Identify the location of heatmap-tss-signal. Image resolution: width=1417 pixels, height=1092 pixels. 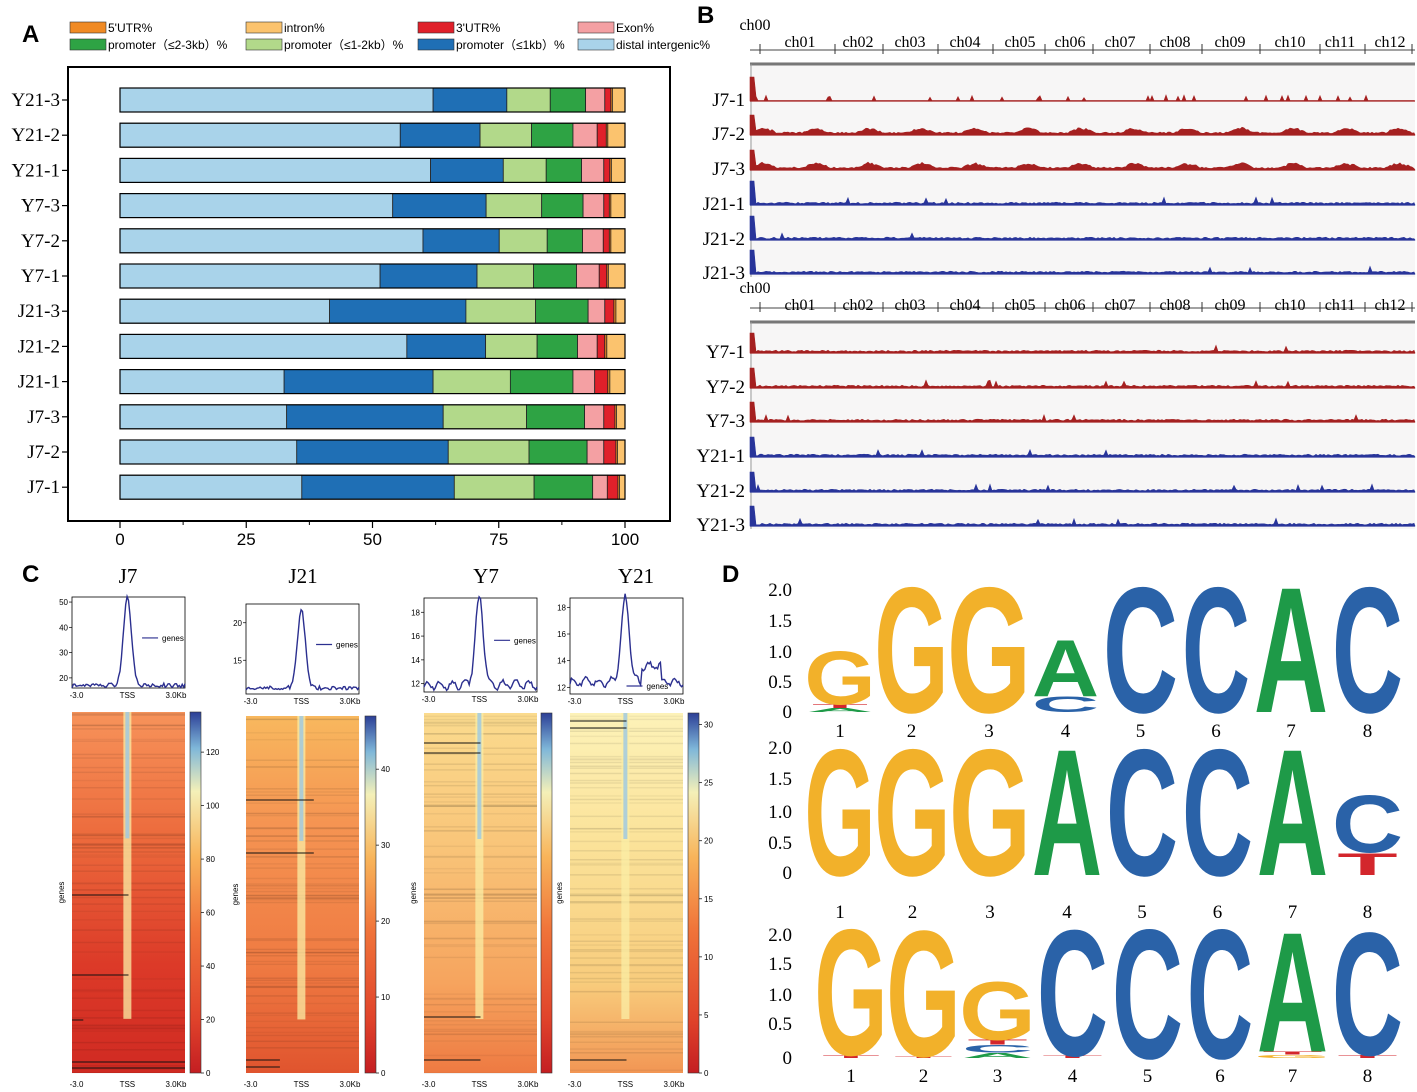
(479, 866).